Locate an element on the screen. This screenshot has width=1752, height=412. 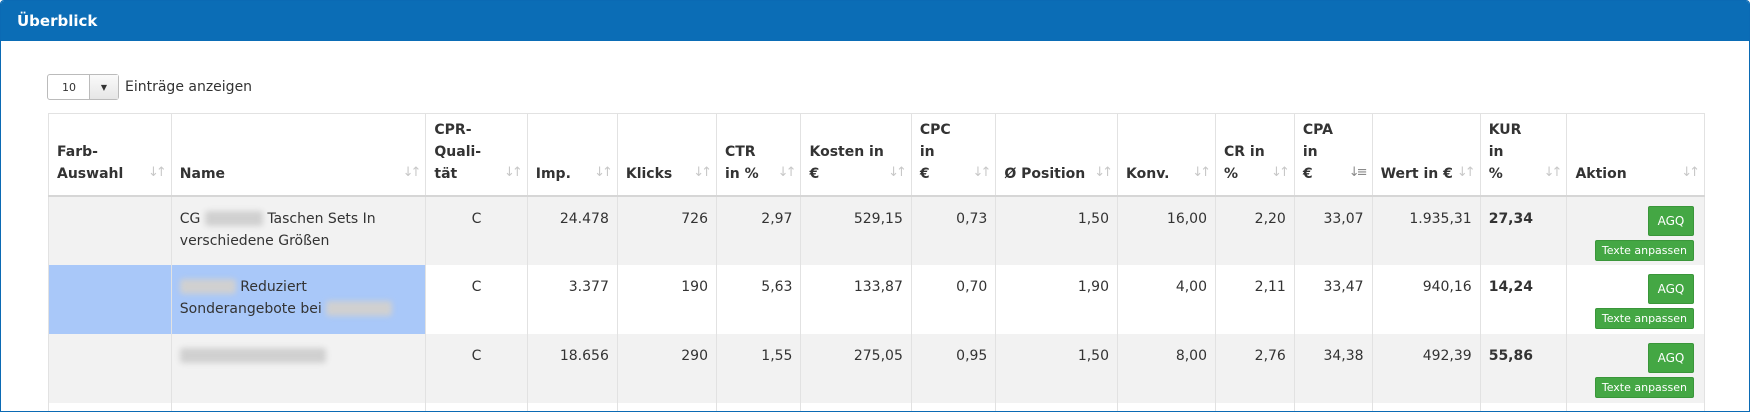
cr-cell: 2,76 is located at coordinates (1255, 368).